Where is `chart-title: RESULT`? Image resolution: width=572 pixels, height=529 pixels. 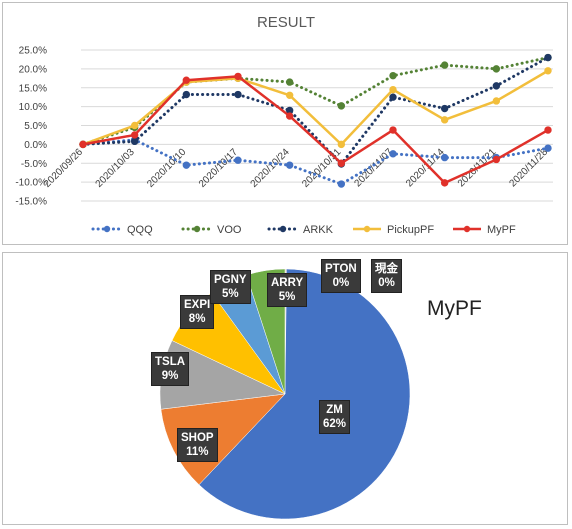 chart-title: RESULT is located at coordinates (286, 22).